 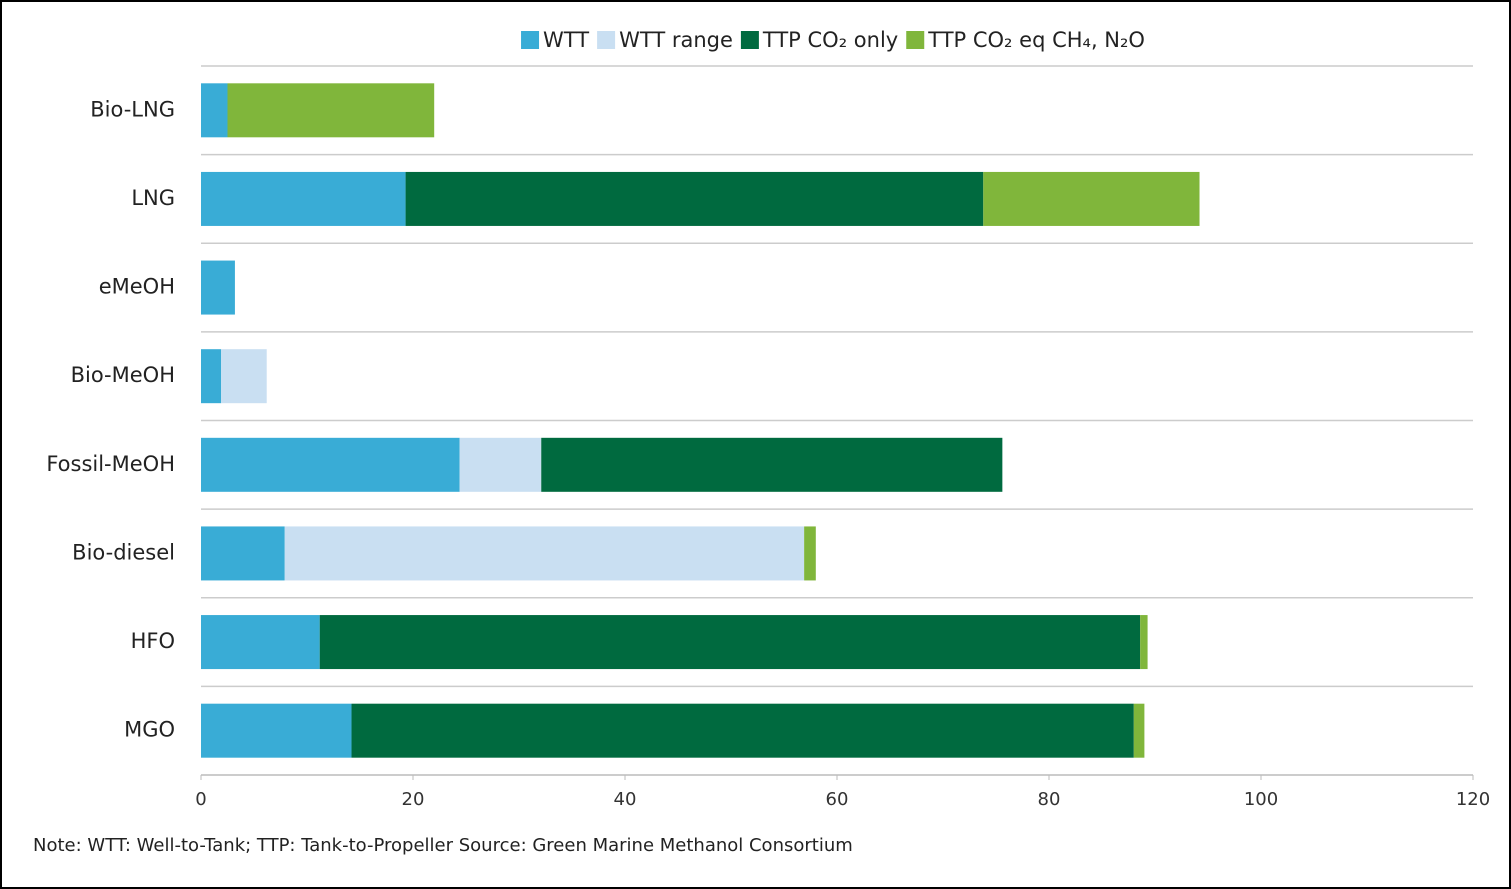 What do you see at coordinates (413, 799) in the screenshot?
I see `x-tick-label: 20` at bounding box center [413, 799].